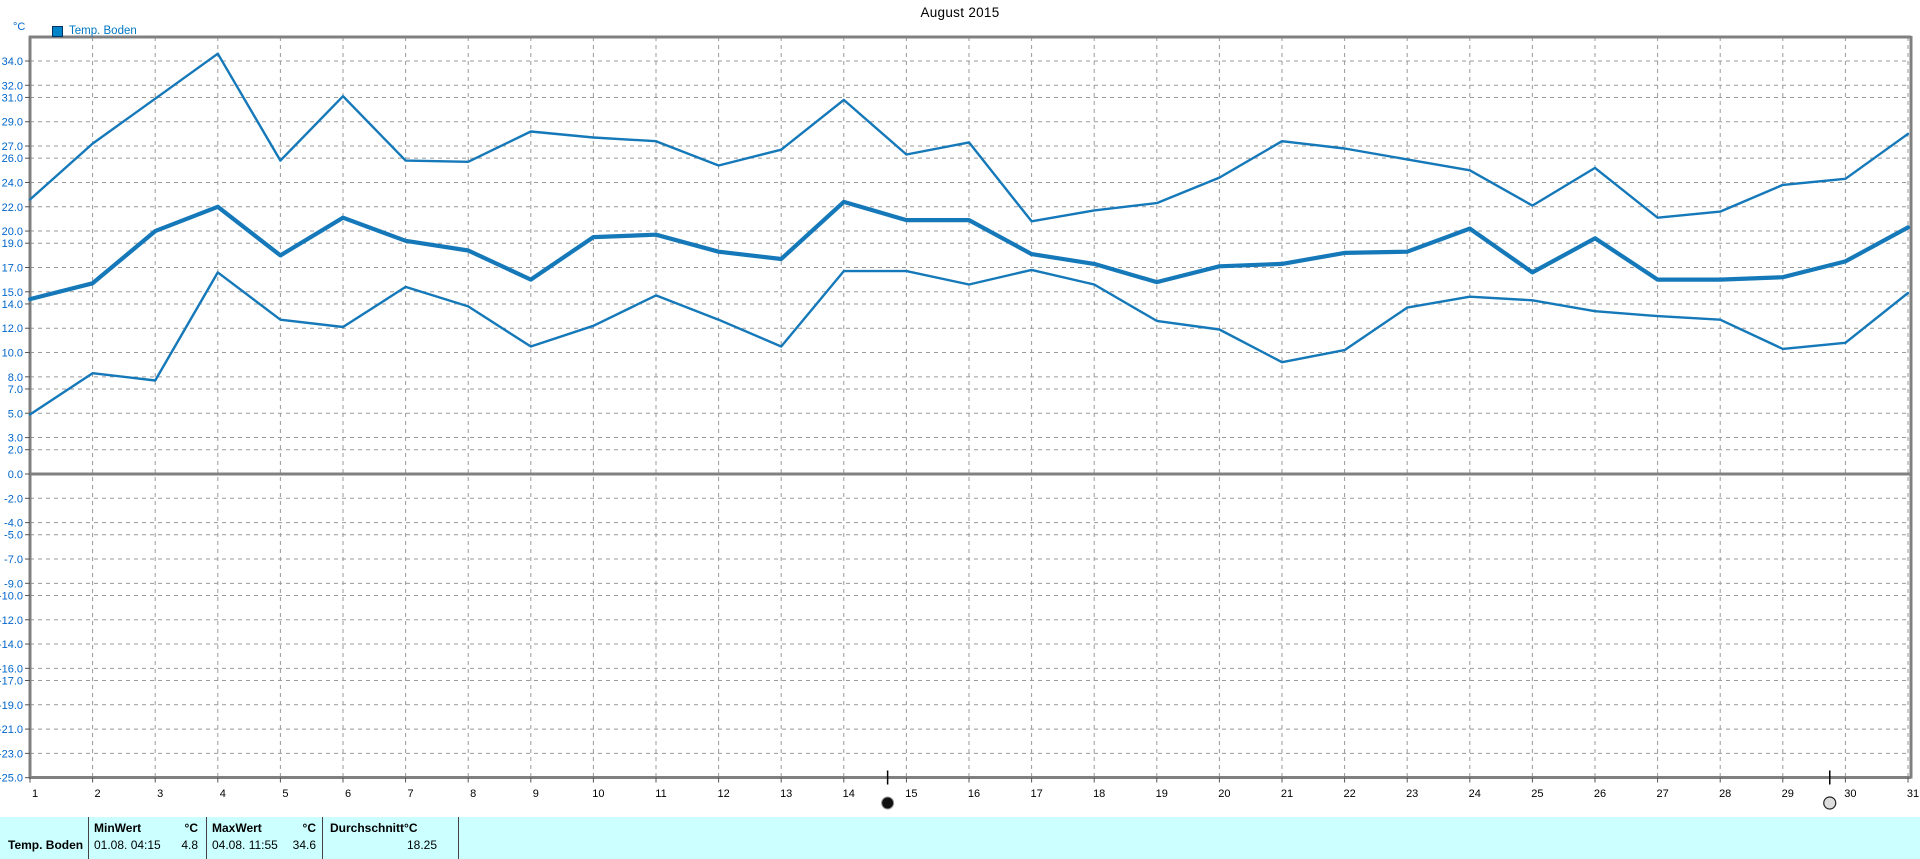 This screenshot has height=859, width=1920. I want to click on x-tick-label: 2, so click(98, 794).